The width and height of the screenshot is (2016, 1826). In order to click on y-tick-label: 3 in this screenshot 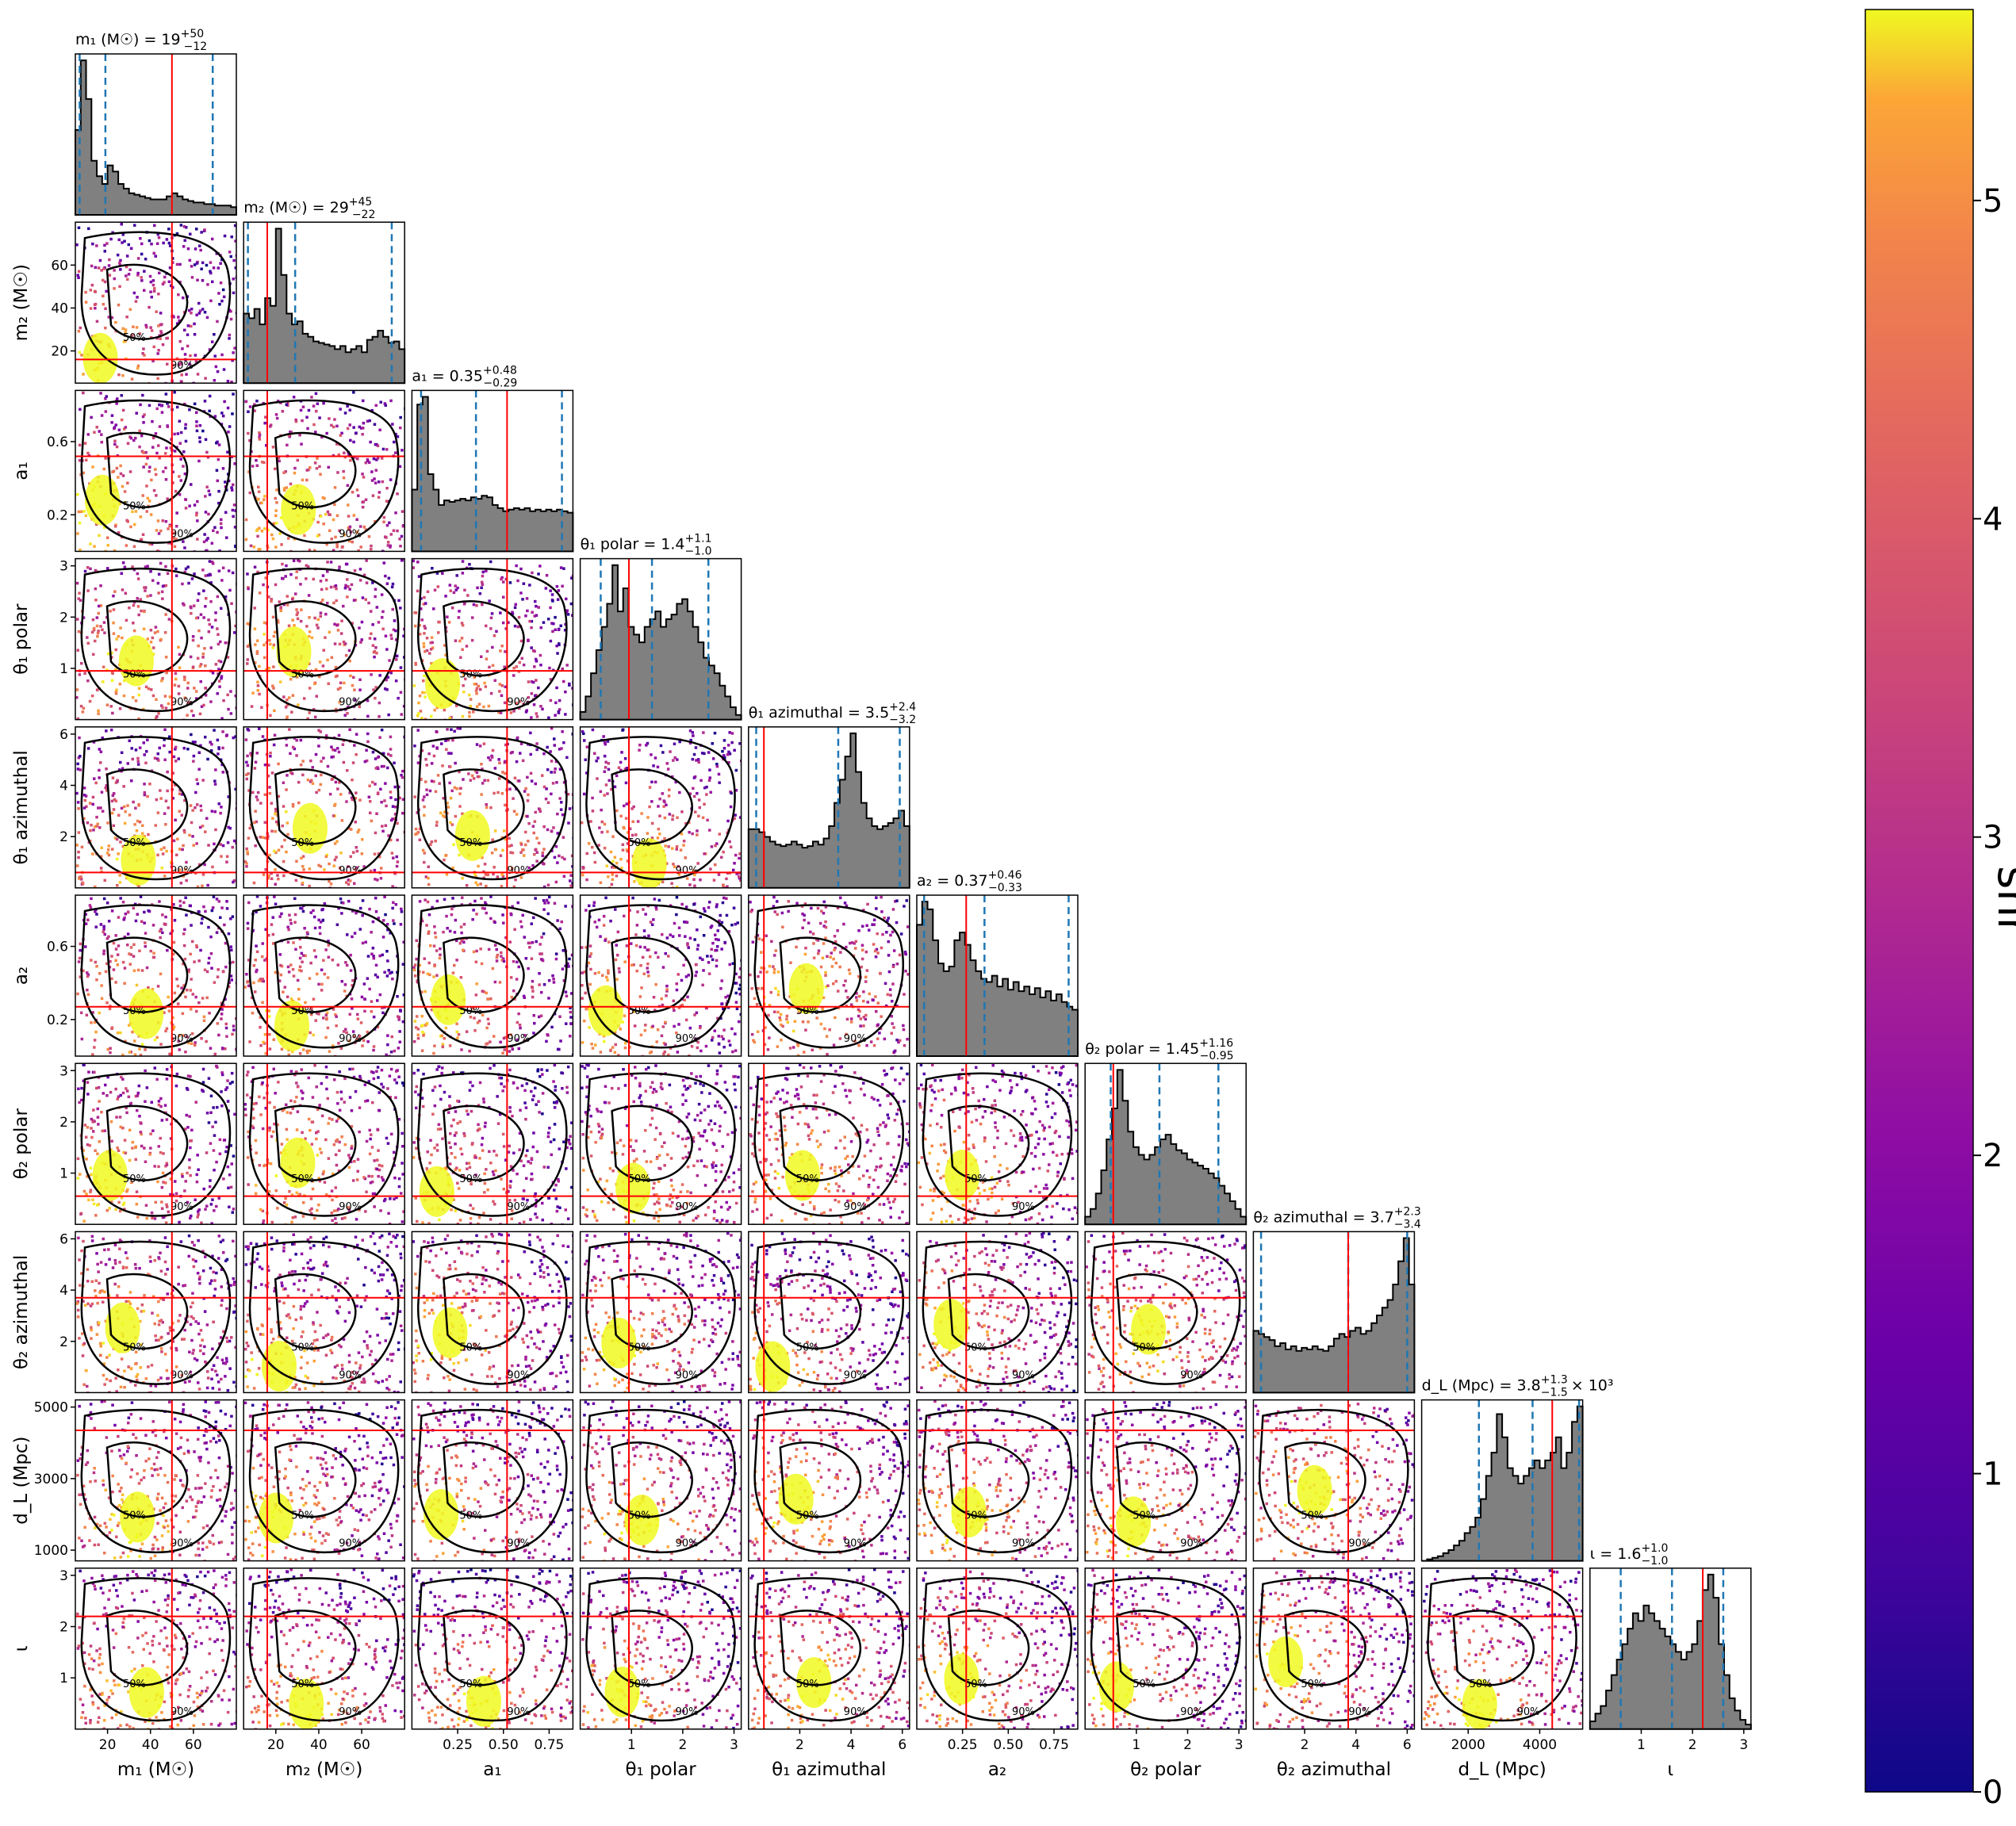, I will do `click(63, 567)`.